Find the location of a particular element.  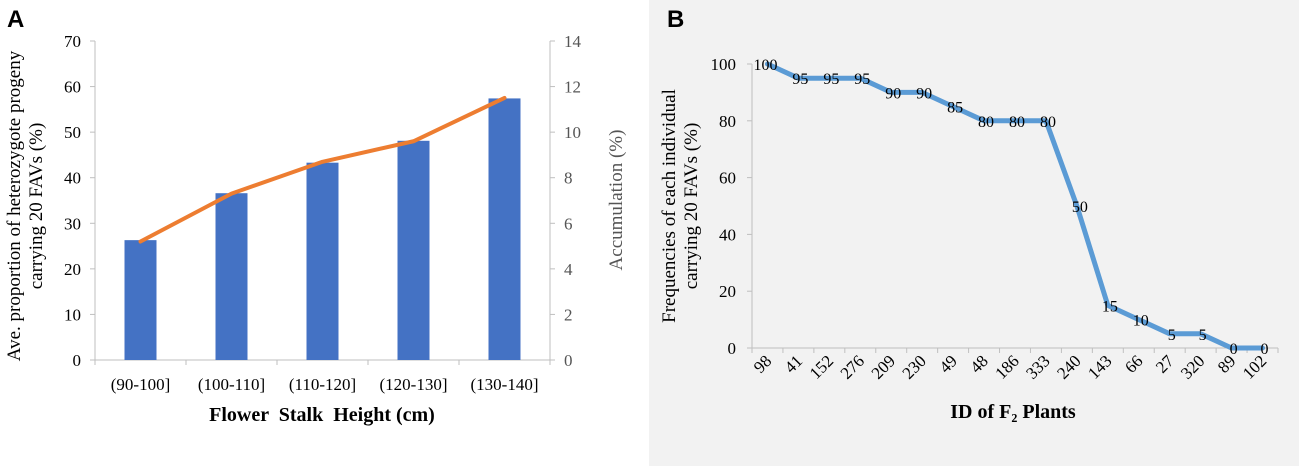

panel-a-y-axis-title-line2: carrying 20 FAVs (%) is located at coordinates (36, 206).